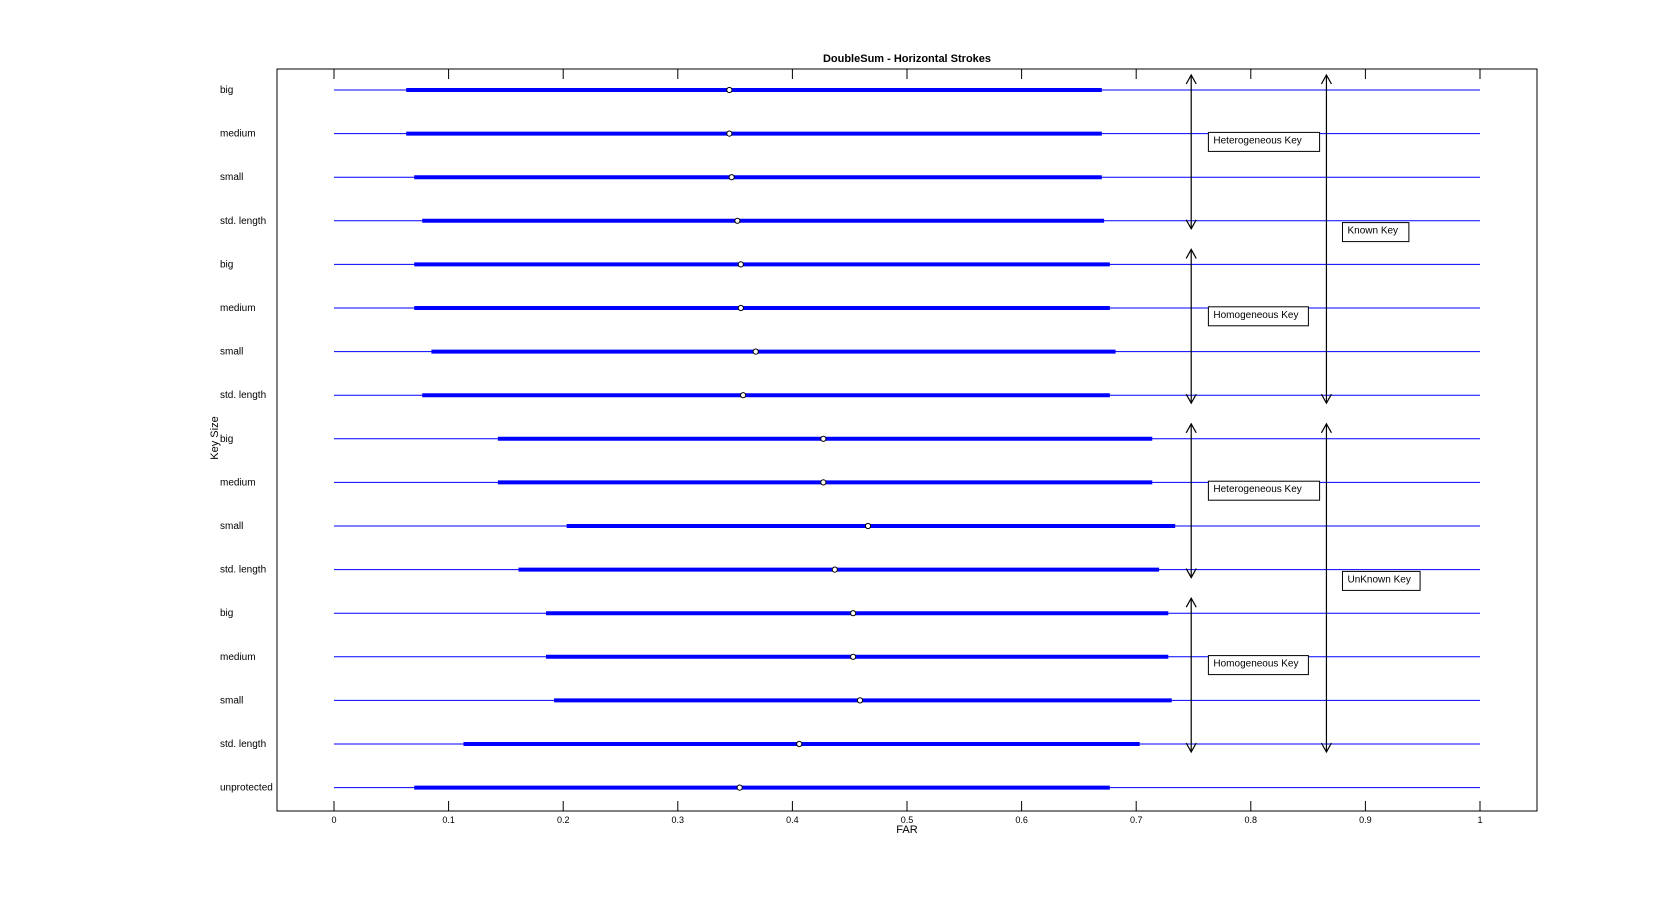 The image size is (1680, 901). I want to click on x-axis-label: FAR, so click(906, 830).